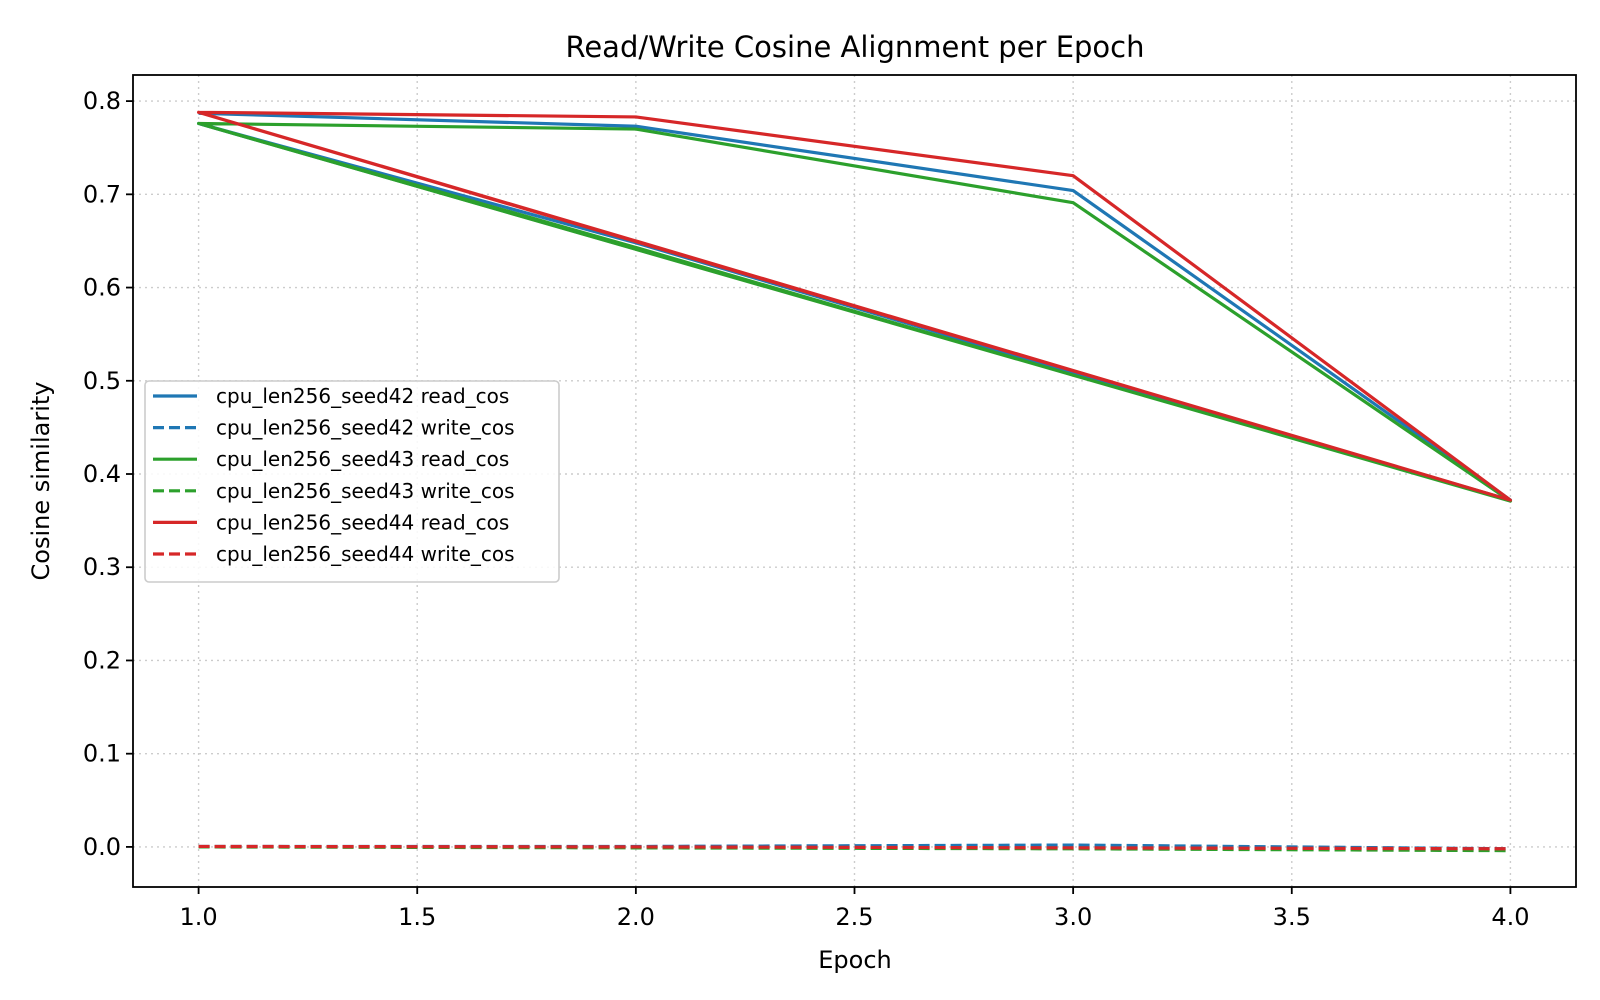  What do you see at coordinates (854, 917) in the screenshot?
I see `x-tick-label: 2.5` at bounding box center [854, 917].